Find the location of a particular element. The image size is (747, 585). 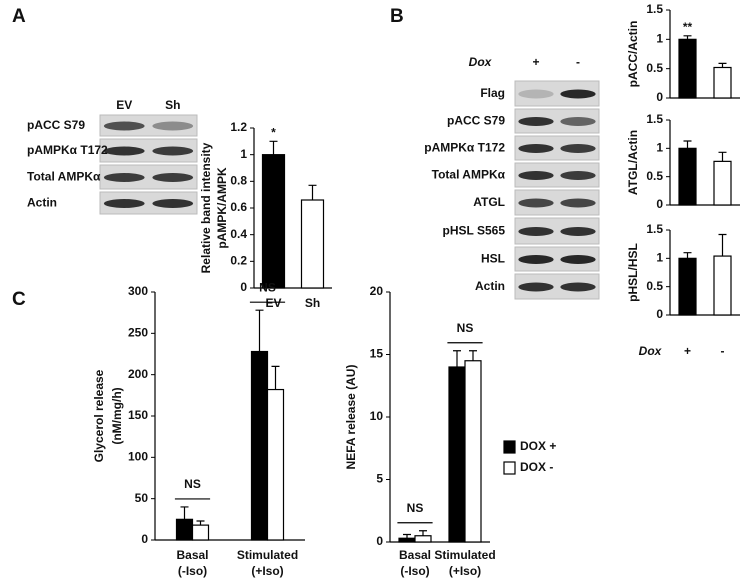

x-tick-label: - is located at coordinates (723, 351).